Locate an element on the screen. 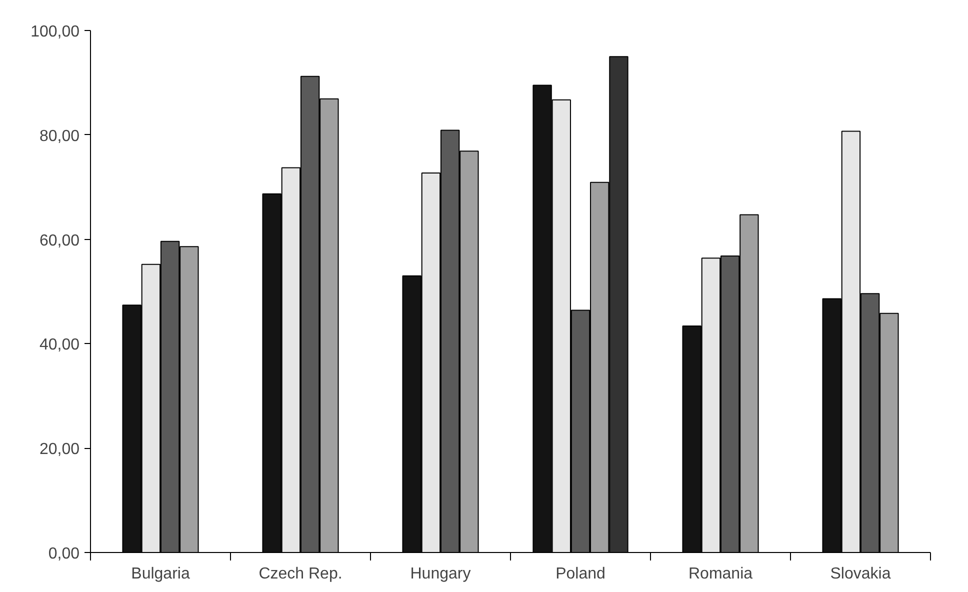 Image resolution: width=968 pixels, height=592 pixels. y-tick-label: 80,00 is located at coordinates (59, 136).